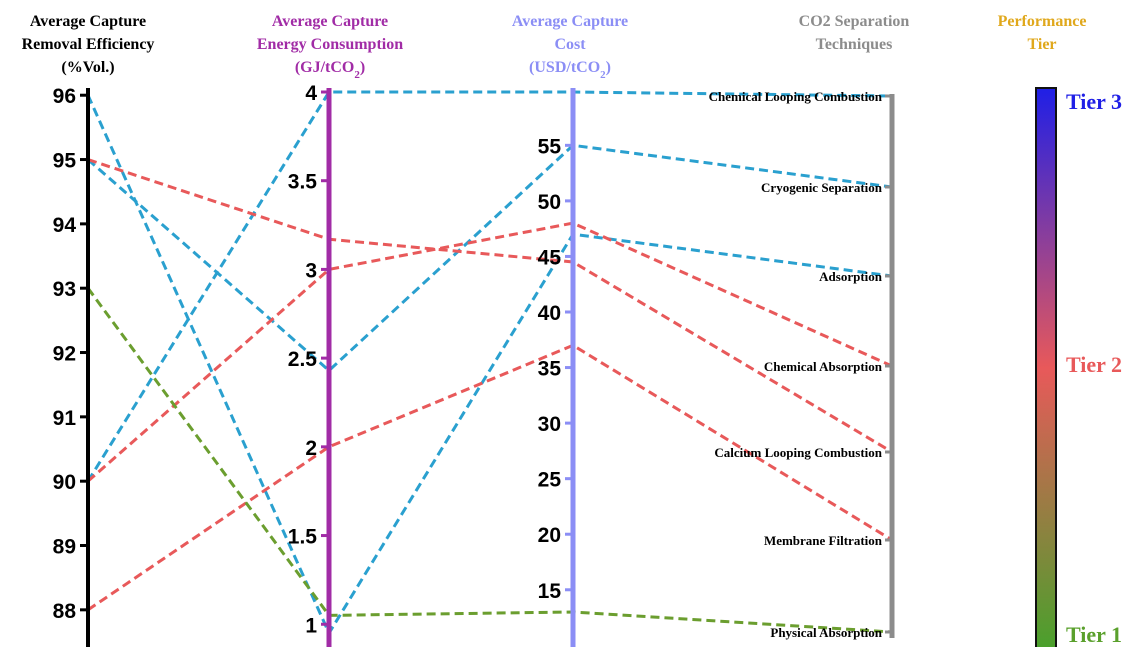  What do you see at coordinates (1042, 33) in the screenshot?
I see `tier-axis-title: Performance Tier` at bounding box center [1042, 33].